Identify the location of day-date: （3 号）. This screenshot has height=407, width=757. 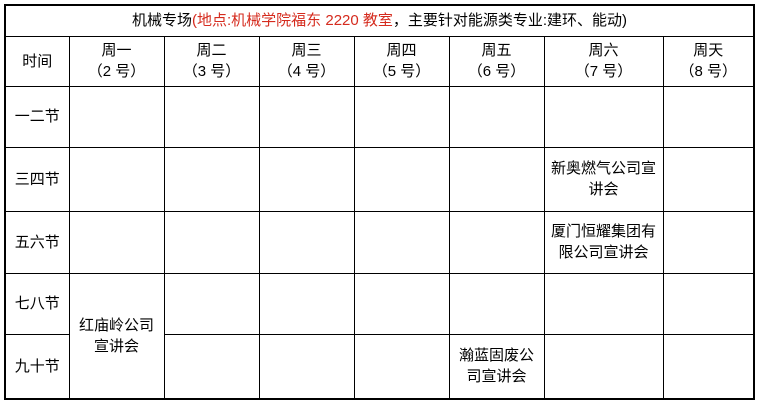
(211, 71).